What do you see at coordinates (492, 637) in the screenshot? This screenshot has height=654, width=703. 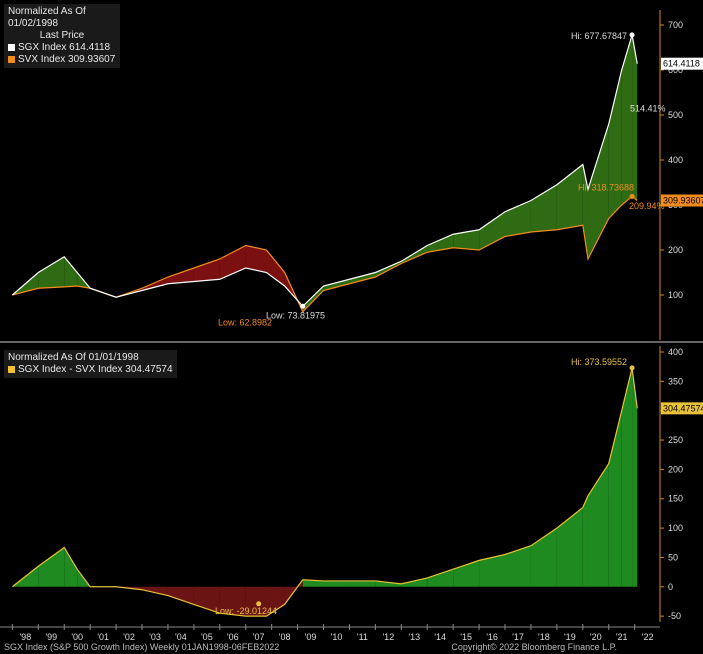 I see `x-tick-label: '16` at bounding box center [492, 637].